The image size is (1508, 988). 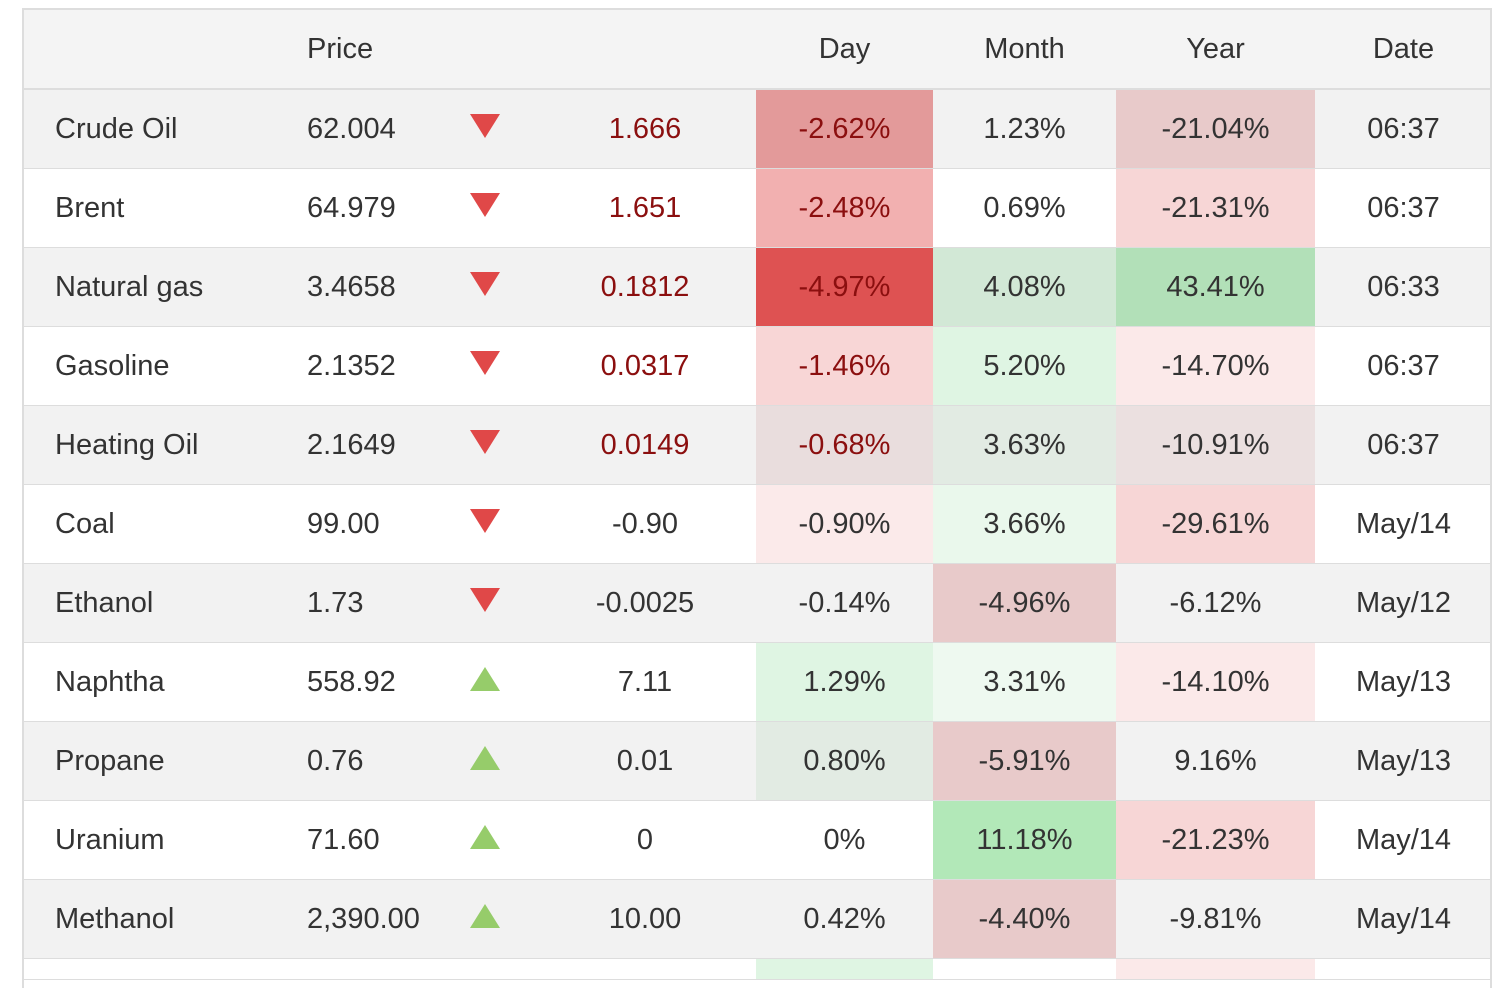 I want to click on change-cell: 1.651, so click(x=645, y=208).